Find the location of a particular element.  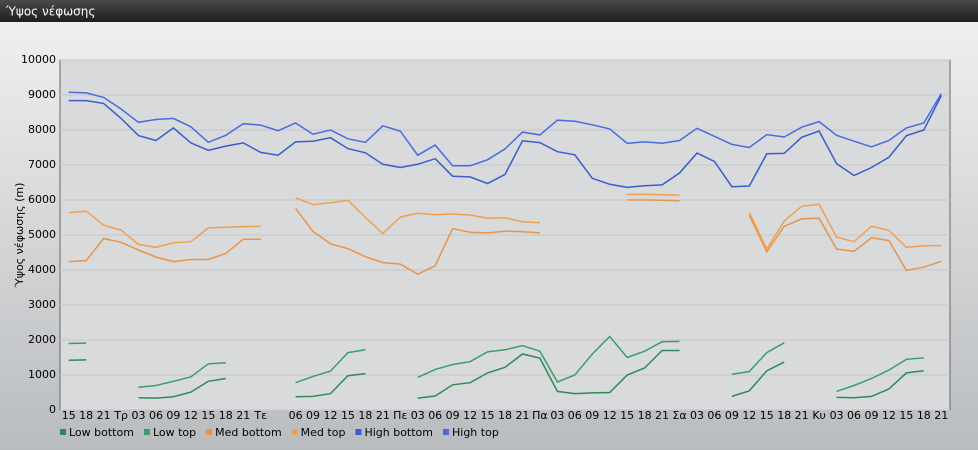

chart-title: Ύψος νέφωσης is located at coordinates (50, 12).